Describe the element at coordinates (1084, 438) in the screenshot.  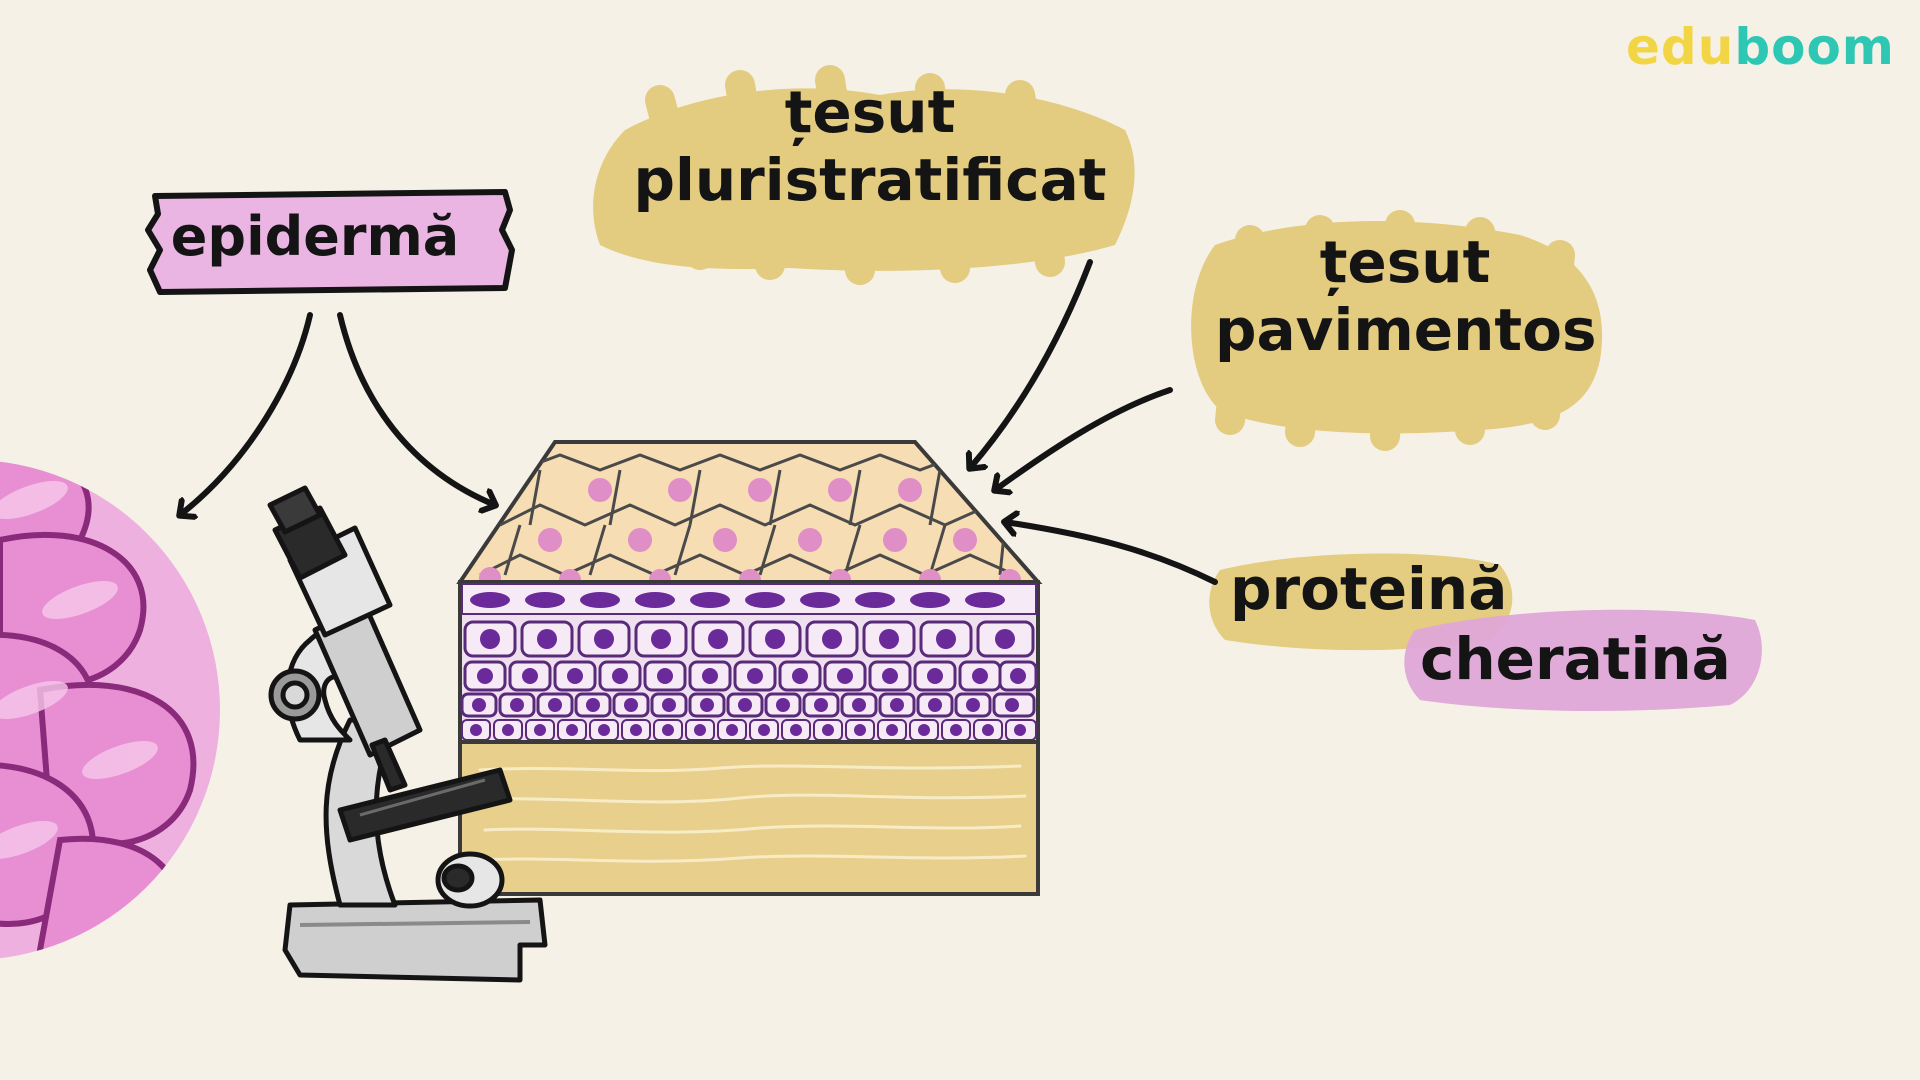
I see `arrow-pavimentos` at that location.